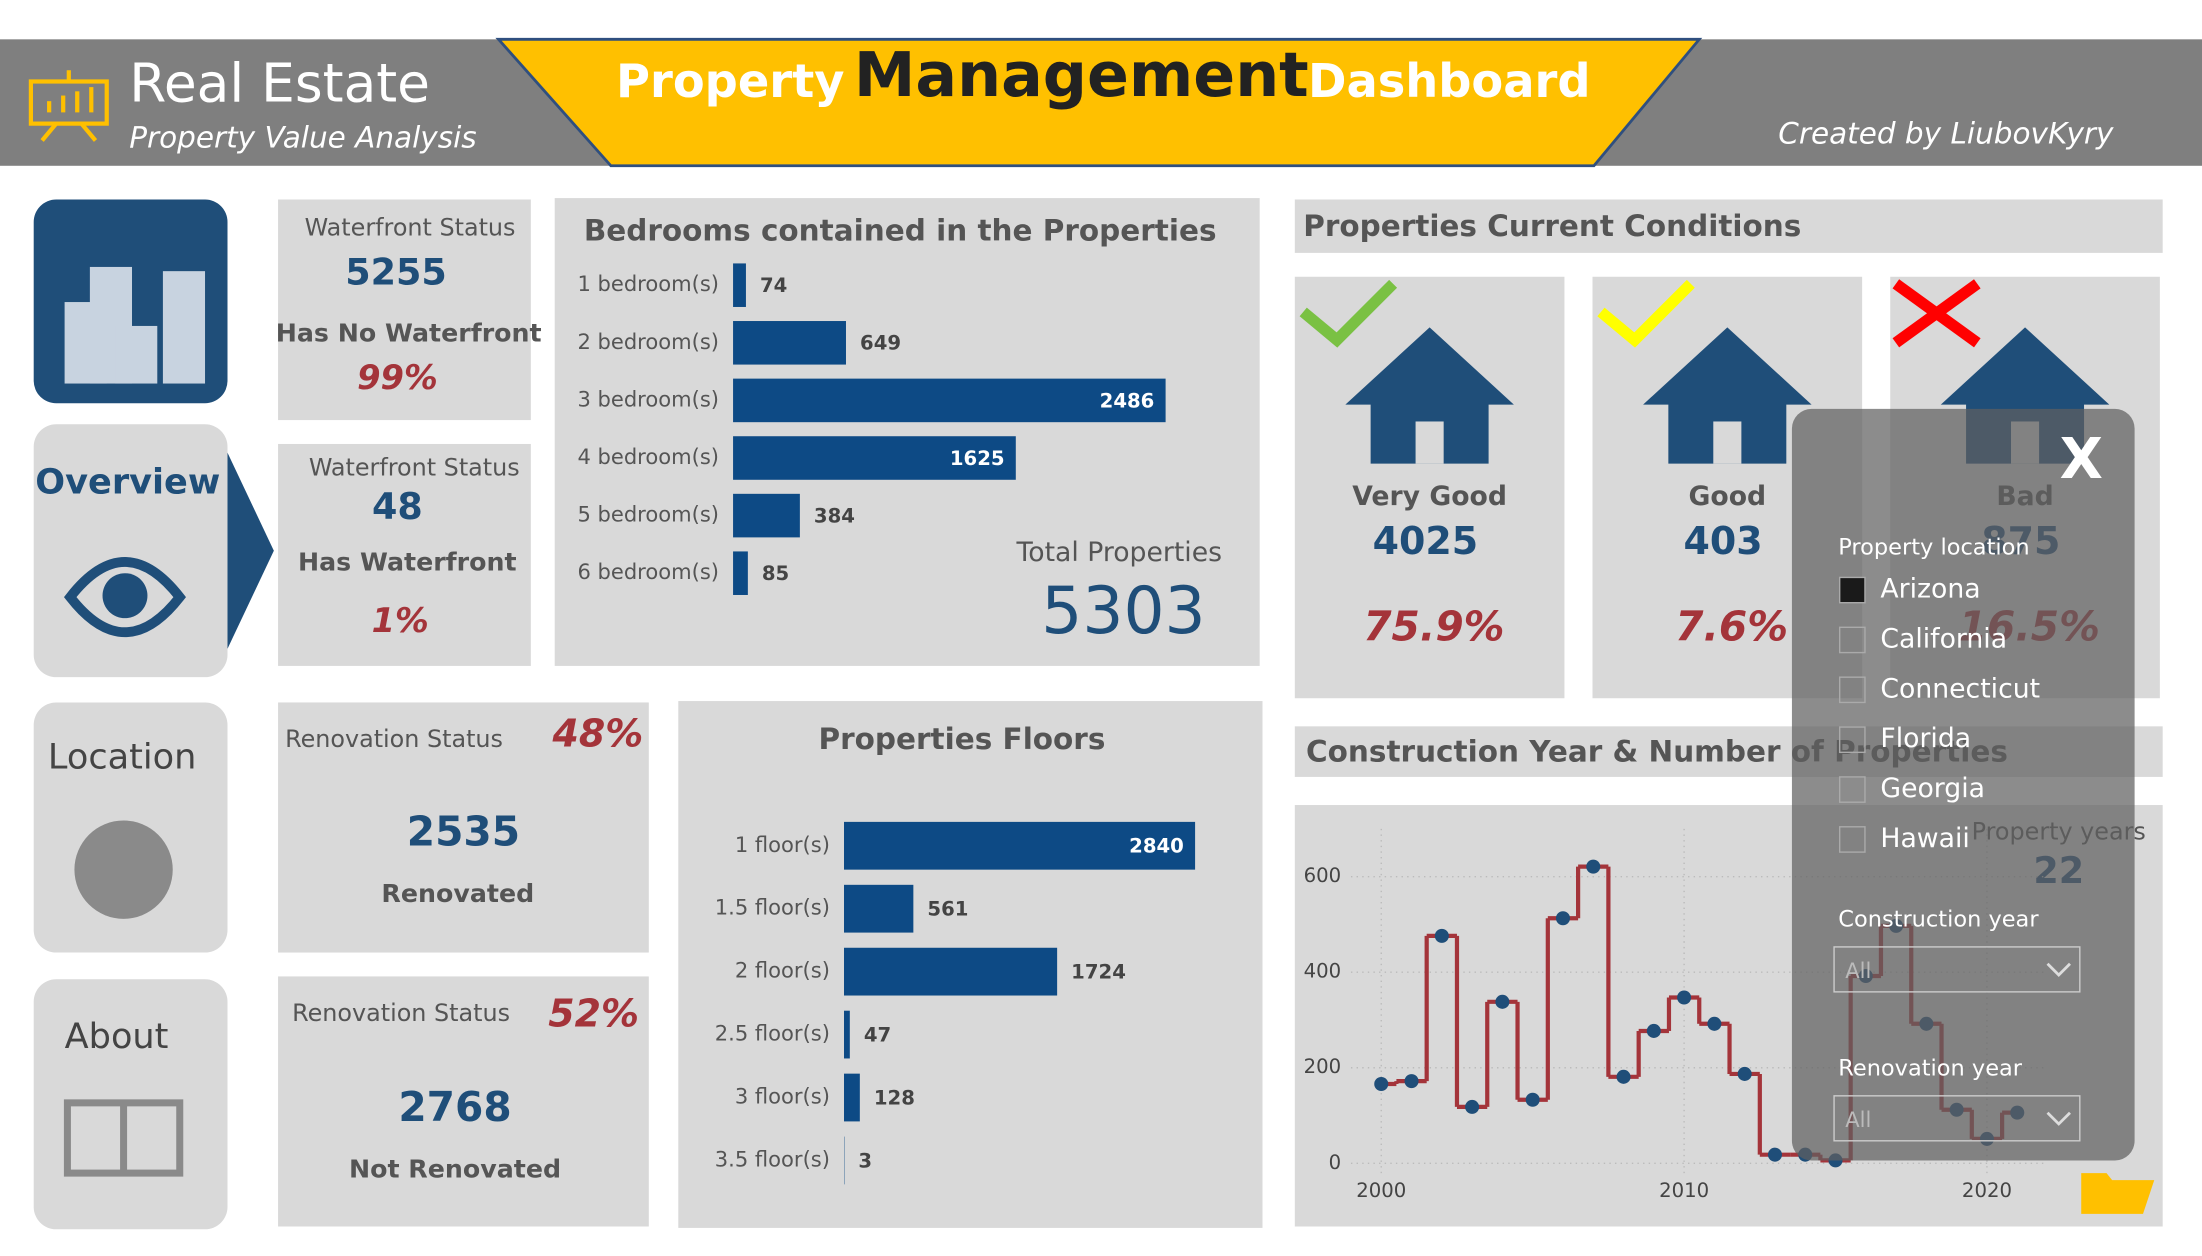 This screenshot has height=1256, width=2202. What do you see at coordinates (122, 757) in the screenshot?
I see `nav-label: Location` at bounding box center [122, 757].